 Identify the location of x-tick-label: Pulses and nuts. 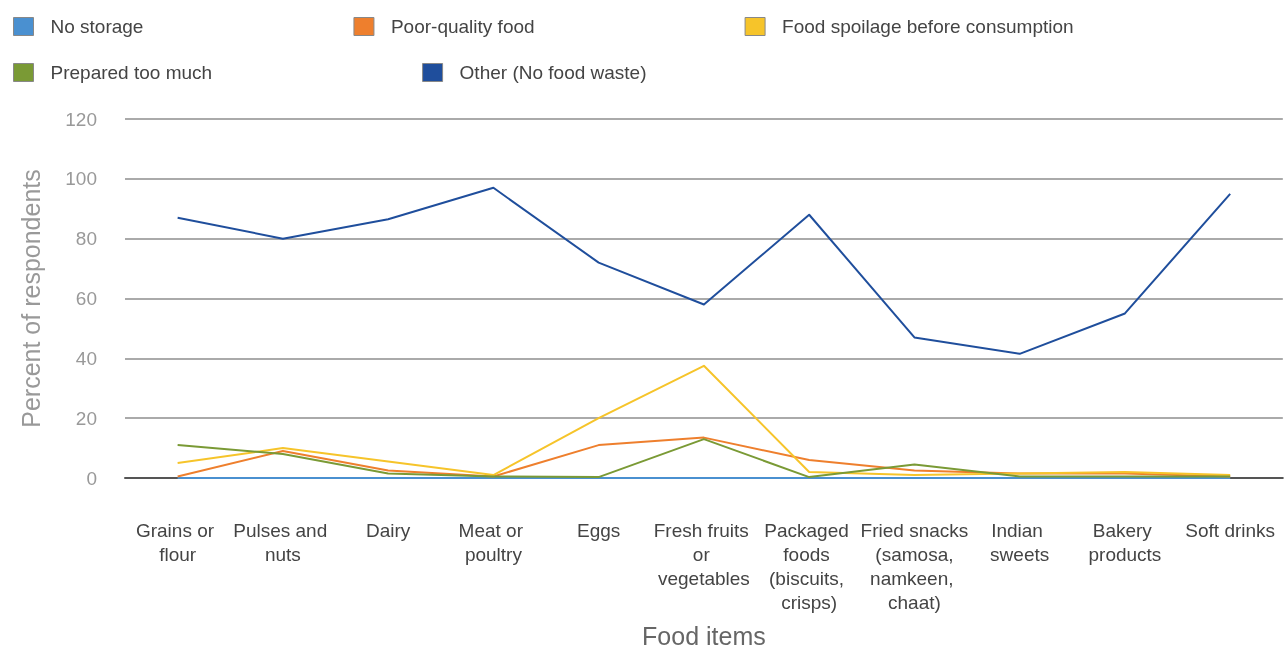
(283, 542).